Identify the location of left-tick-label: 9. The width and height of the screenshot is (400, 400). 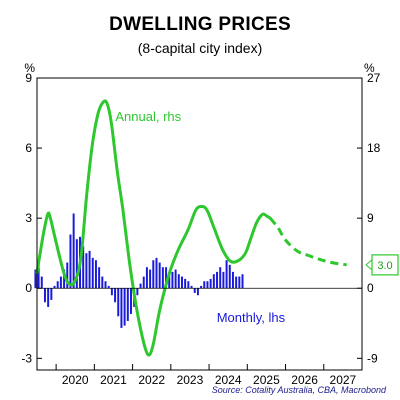
(28, 78).